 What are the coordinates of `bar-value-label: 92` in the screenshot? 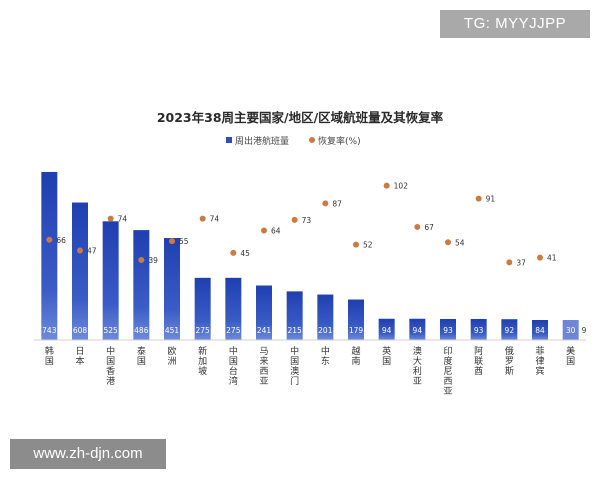 It's located at (510, 330).